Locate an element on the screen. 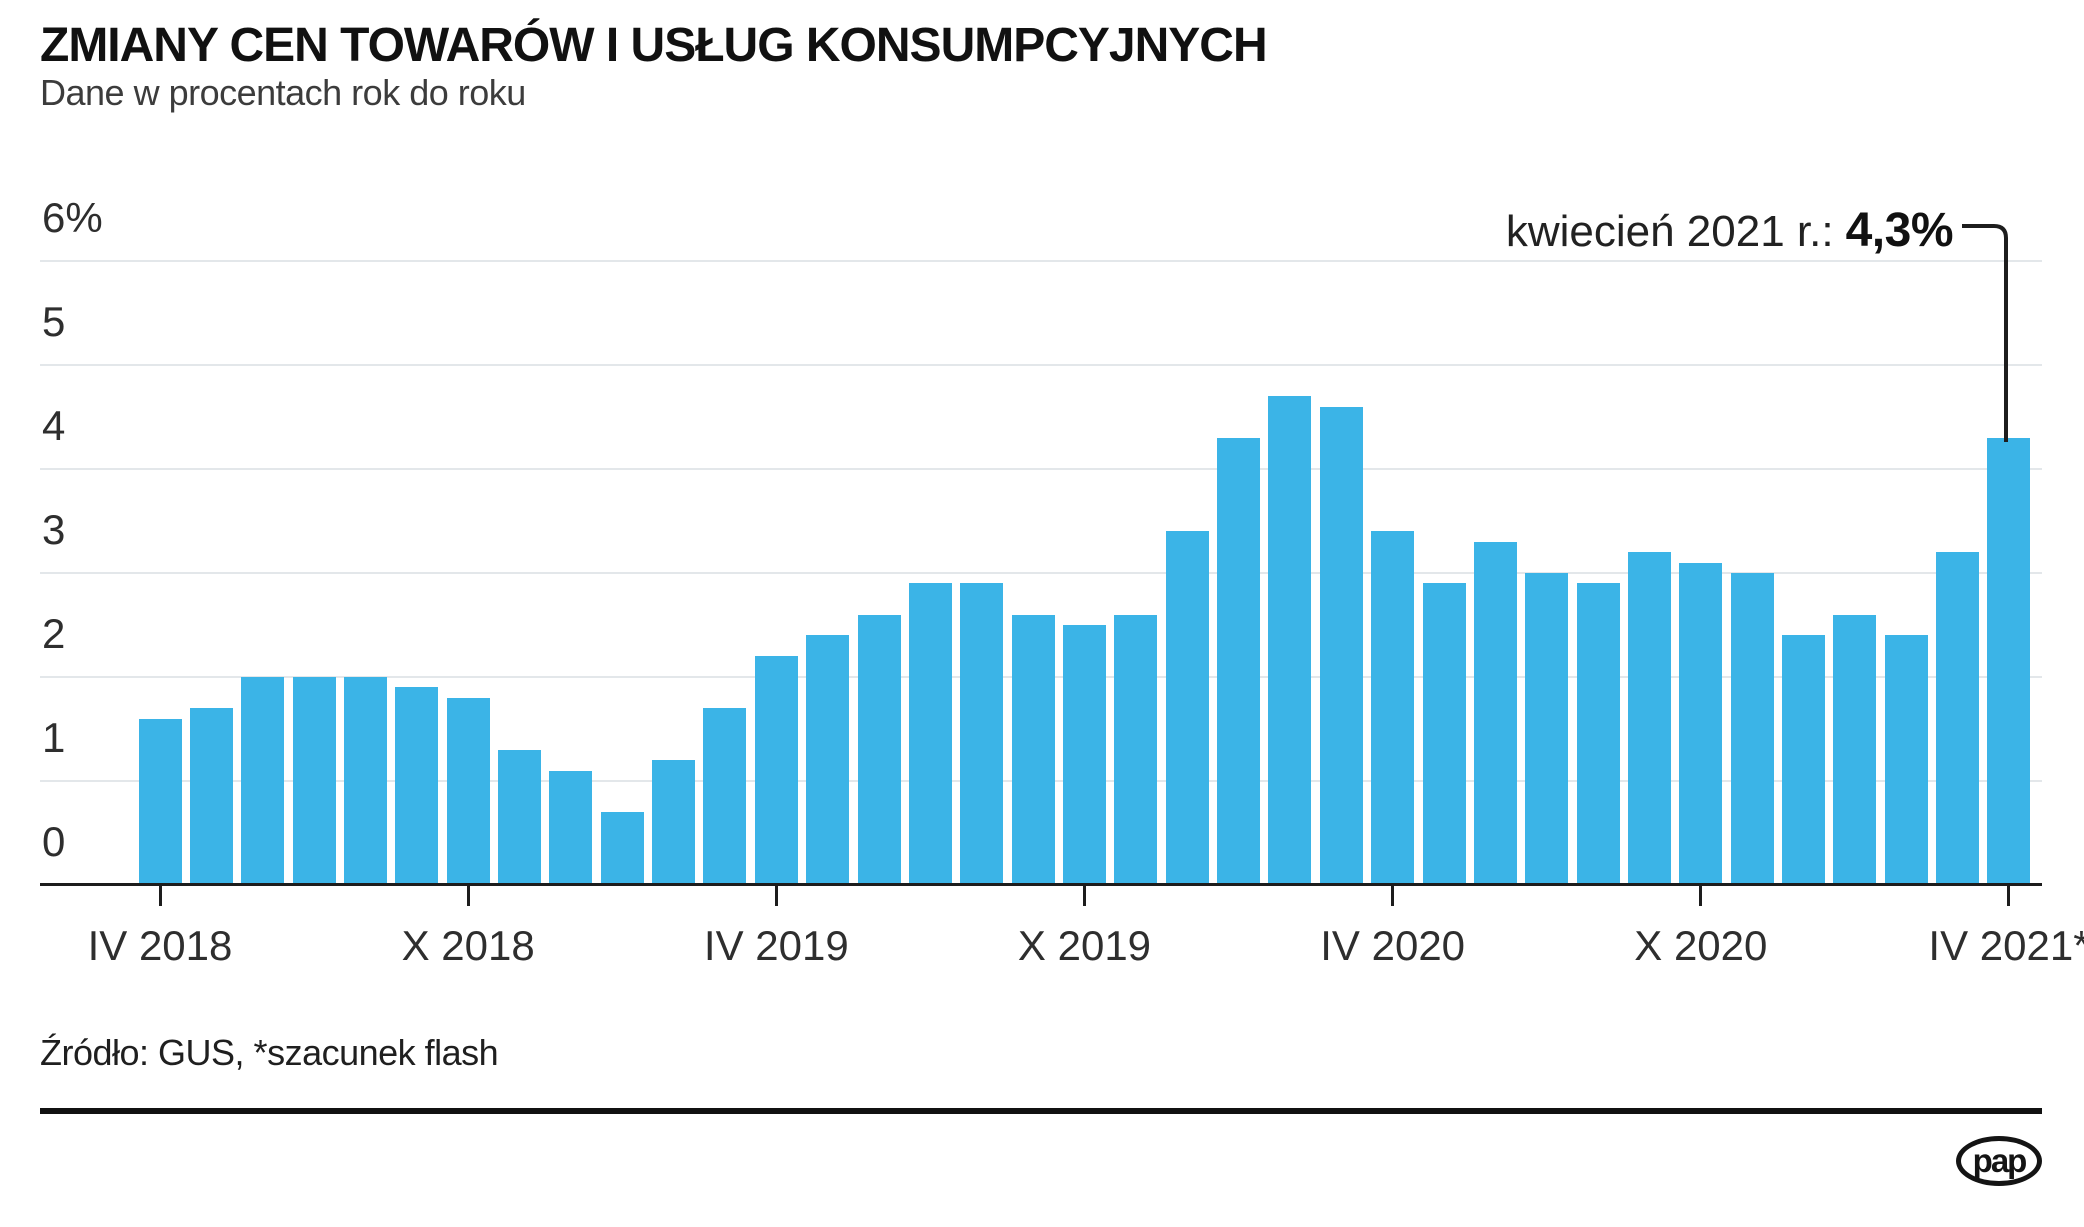  y-tick-label: 1 is located at coordinates (54, 737).